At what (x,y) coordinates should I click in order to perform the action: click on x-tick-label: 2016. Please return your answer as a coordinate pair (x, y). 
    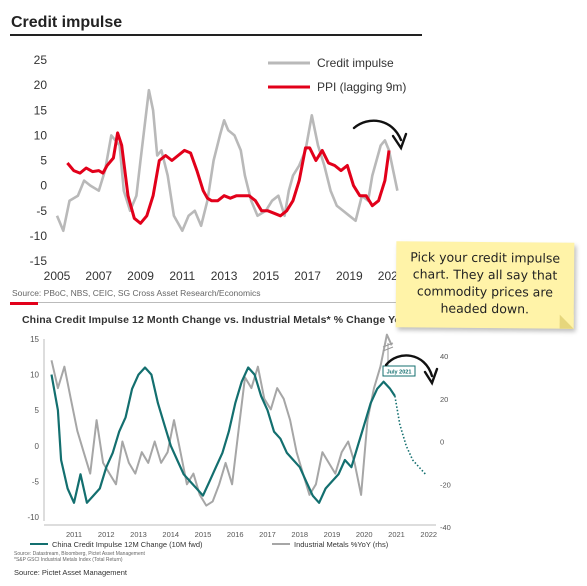
    Looking at the image, I should click on (235, 534).